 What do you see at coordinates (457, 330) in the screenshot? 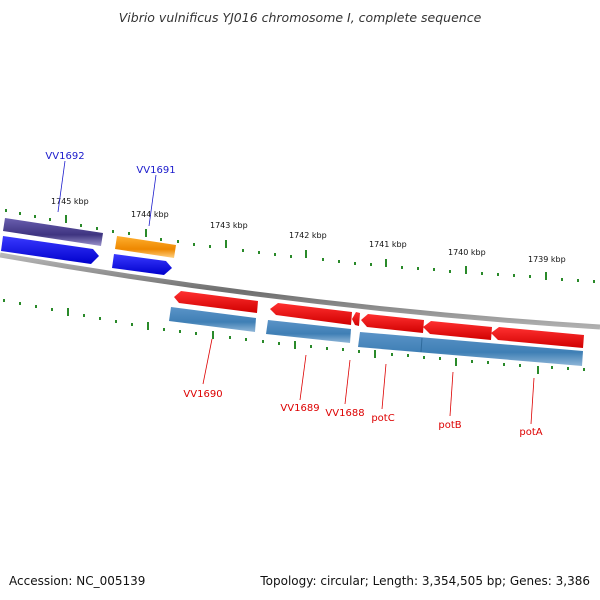
I see `gene-arrow-potb` at bounding box center [457, 330].